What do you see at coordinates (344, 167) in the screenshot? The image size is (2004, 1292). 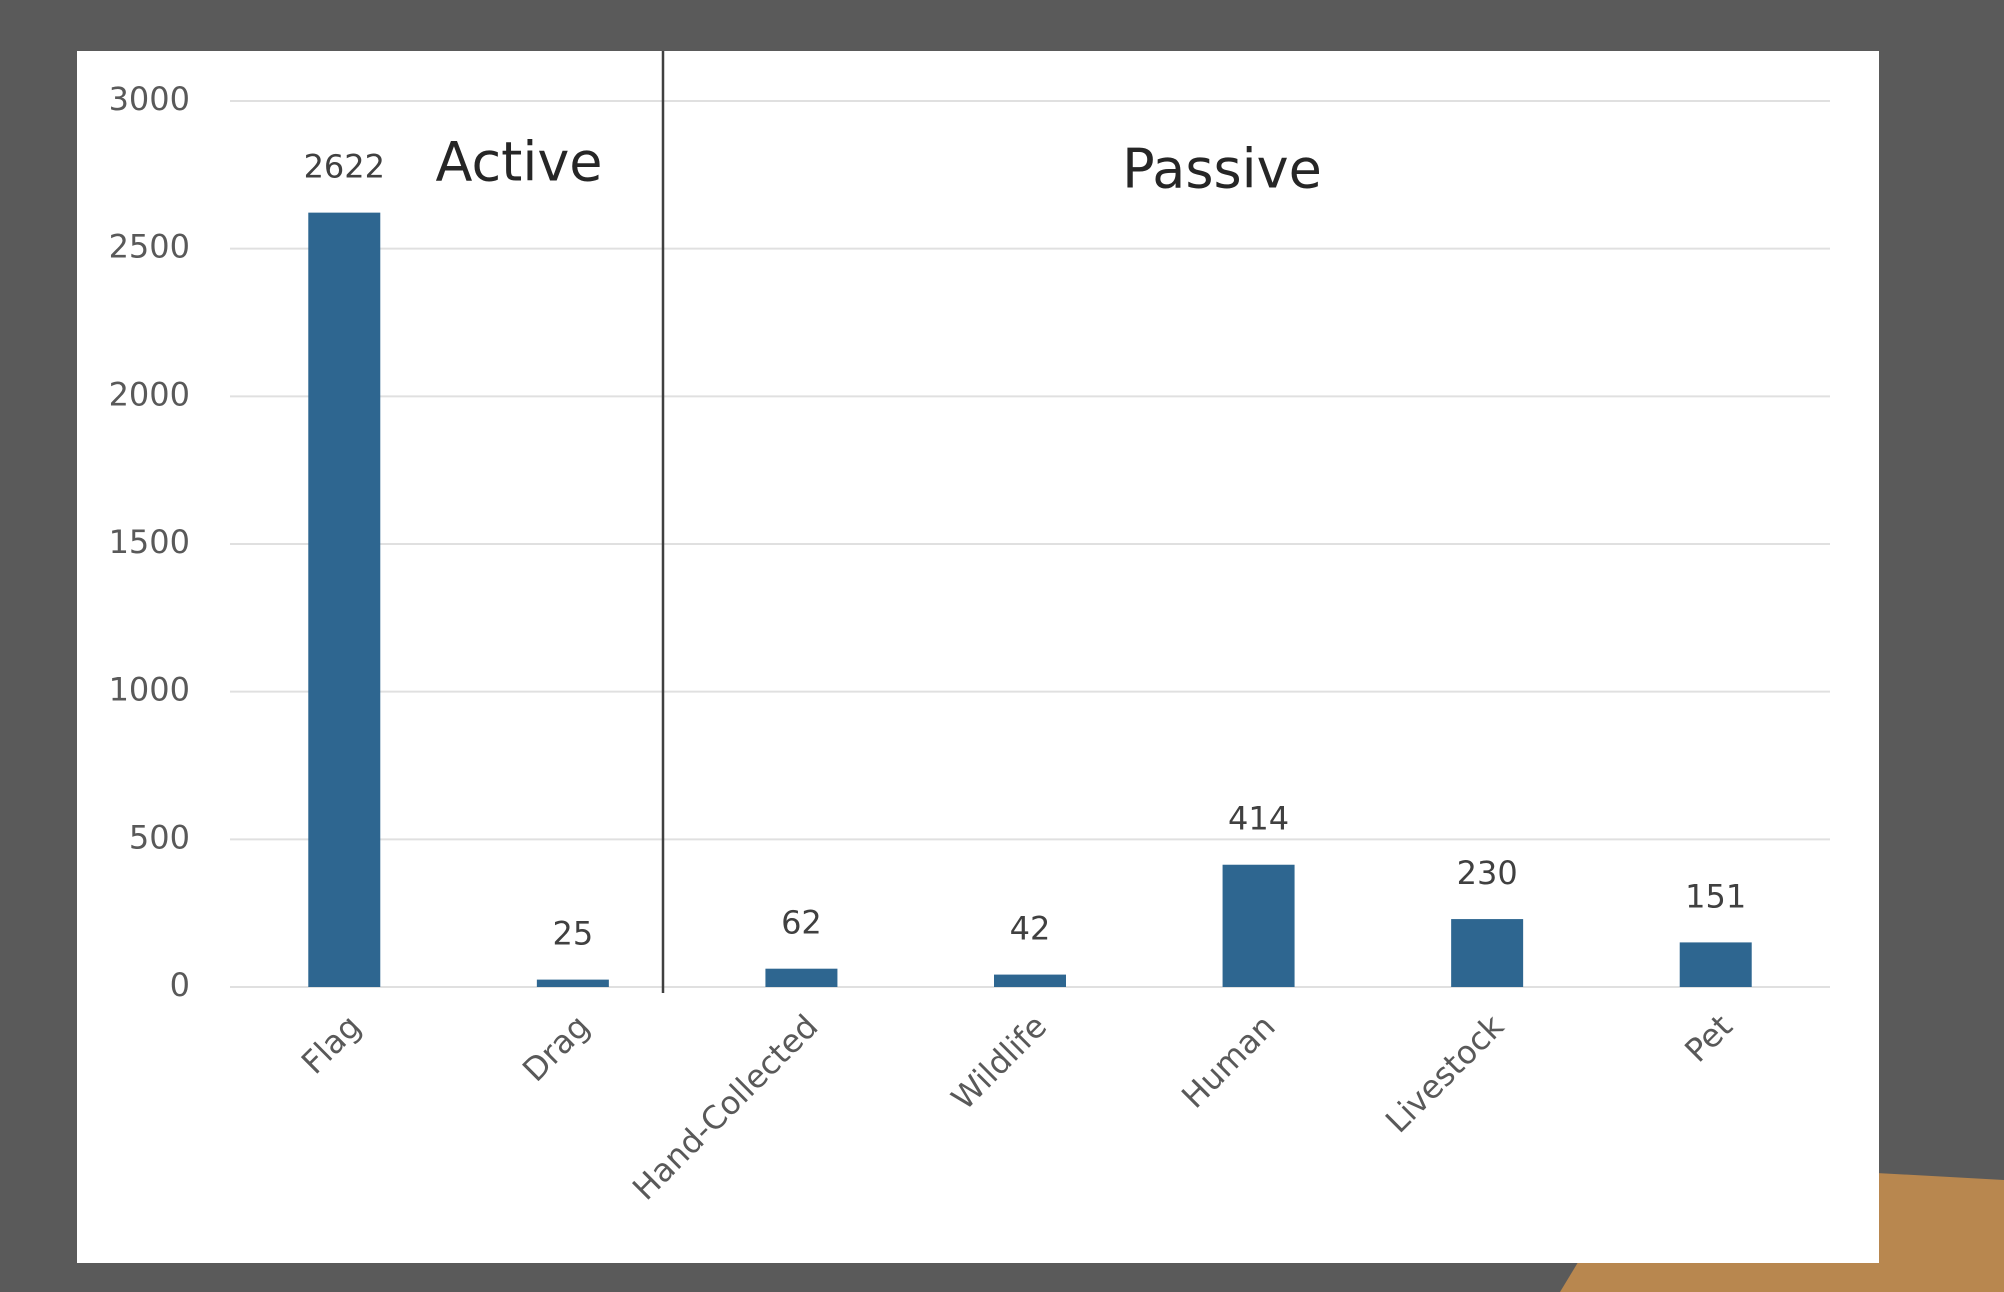 I see `data-label: 2622` at bounding box center [344, 167].